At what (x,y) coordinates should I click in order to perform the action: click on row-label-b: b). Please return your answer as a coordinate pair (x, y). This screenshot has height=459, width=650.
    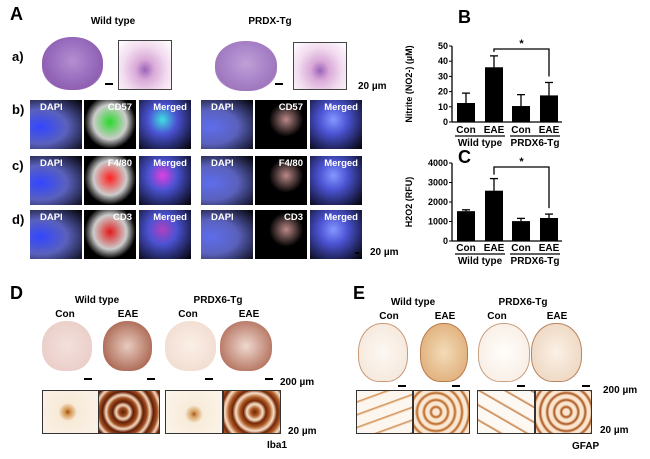
    Looking at the image, I should click on (18, 109).